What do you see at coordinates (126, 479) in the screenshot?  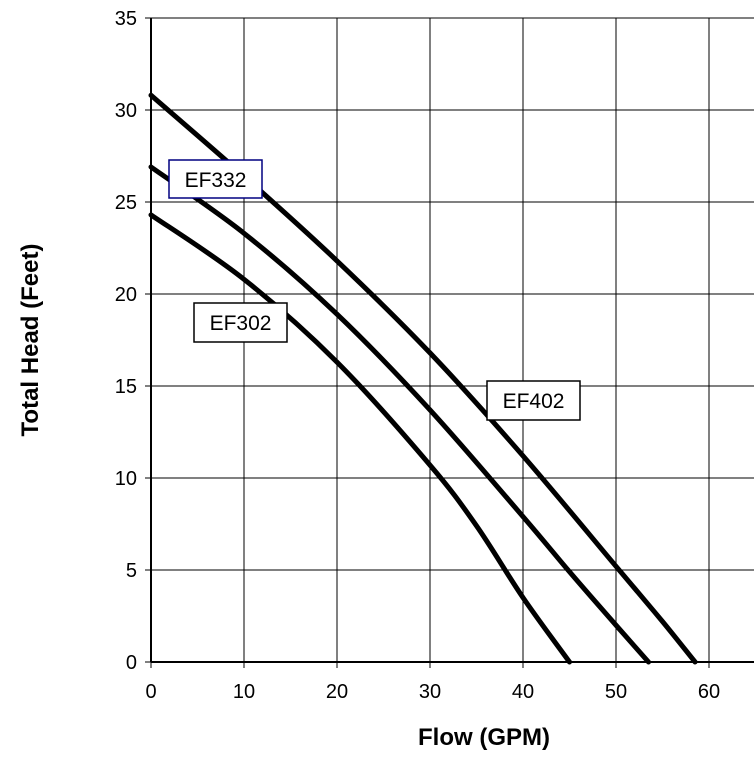 I see `y-tick-label-10: 10` at bounding box center [126, 479].